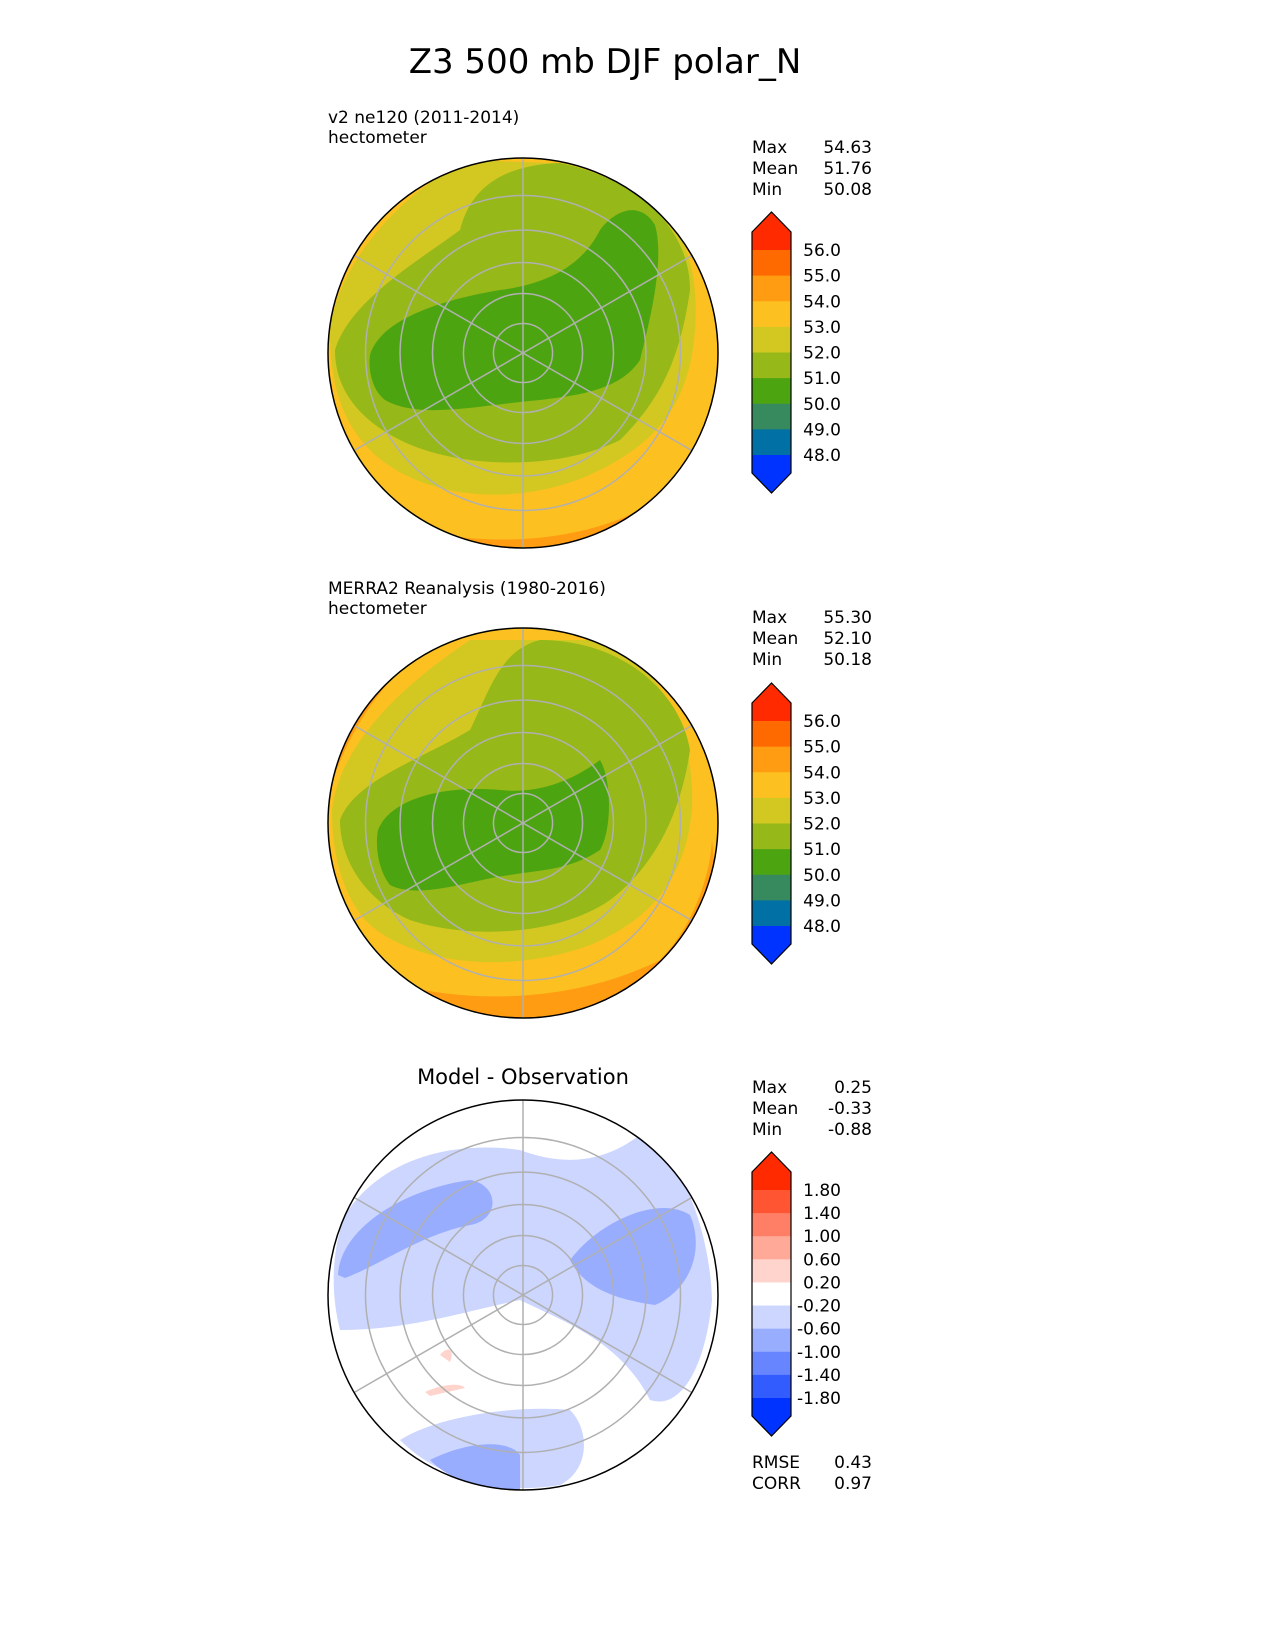 The width and height of the screenshot is (1275, 1650). What do you see at coordinates (812, 1109) in the screenshot?
I see `panel3-stats: Max 0.25 Mean -0.33 Min -0.88` at bounding box center [812, 1109].